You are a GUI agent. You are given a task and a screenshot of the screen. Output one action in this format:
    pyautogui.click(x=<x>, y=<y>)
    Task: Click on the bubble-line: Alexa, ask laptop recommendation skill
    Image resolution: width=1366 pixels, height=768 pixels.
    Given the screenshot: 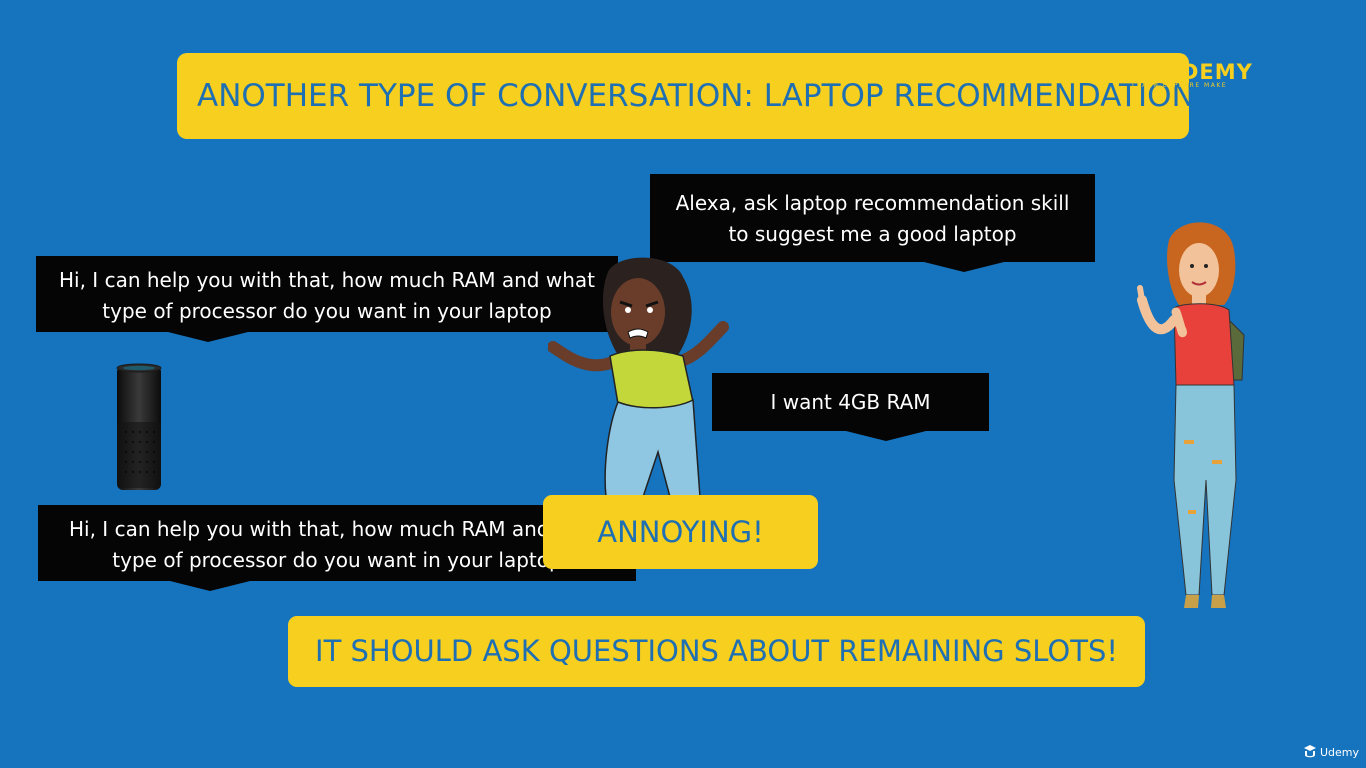 What is the action you would take?
    pyautogui.click(x=872, y=203)
    